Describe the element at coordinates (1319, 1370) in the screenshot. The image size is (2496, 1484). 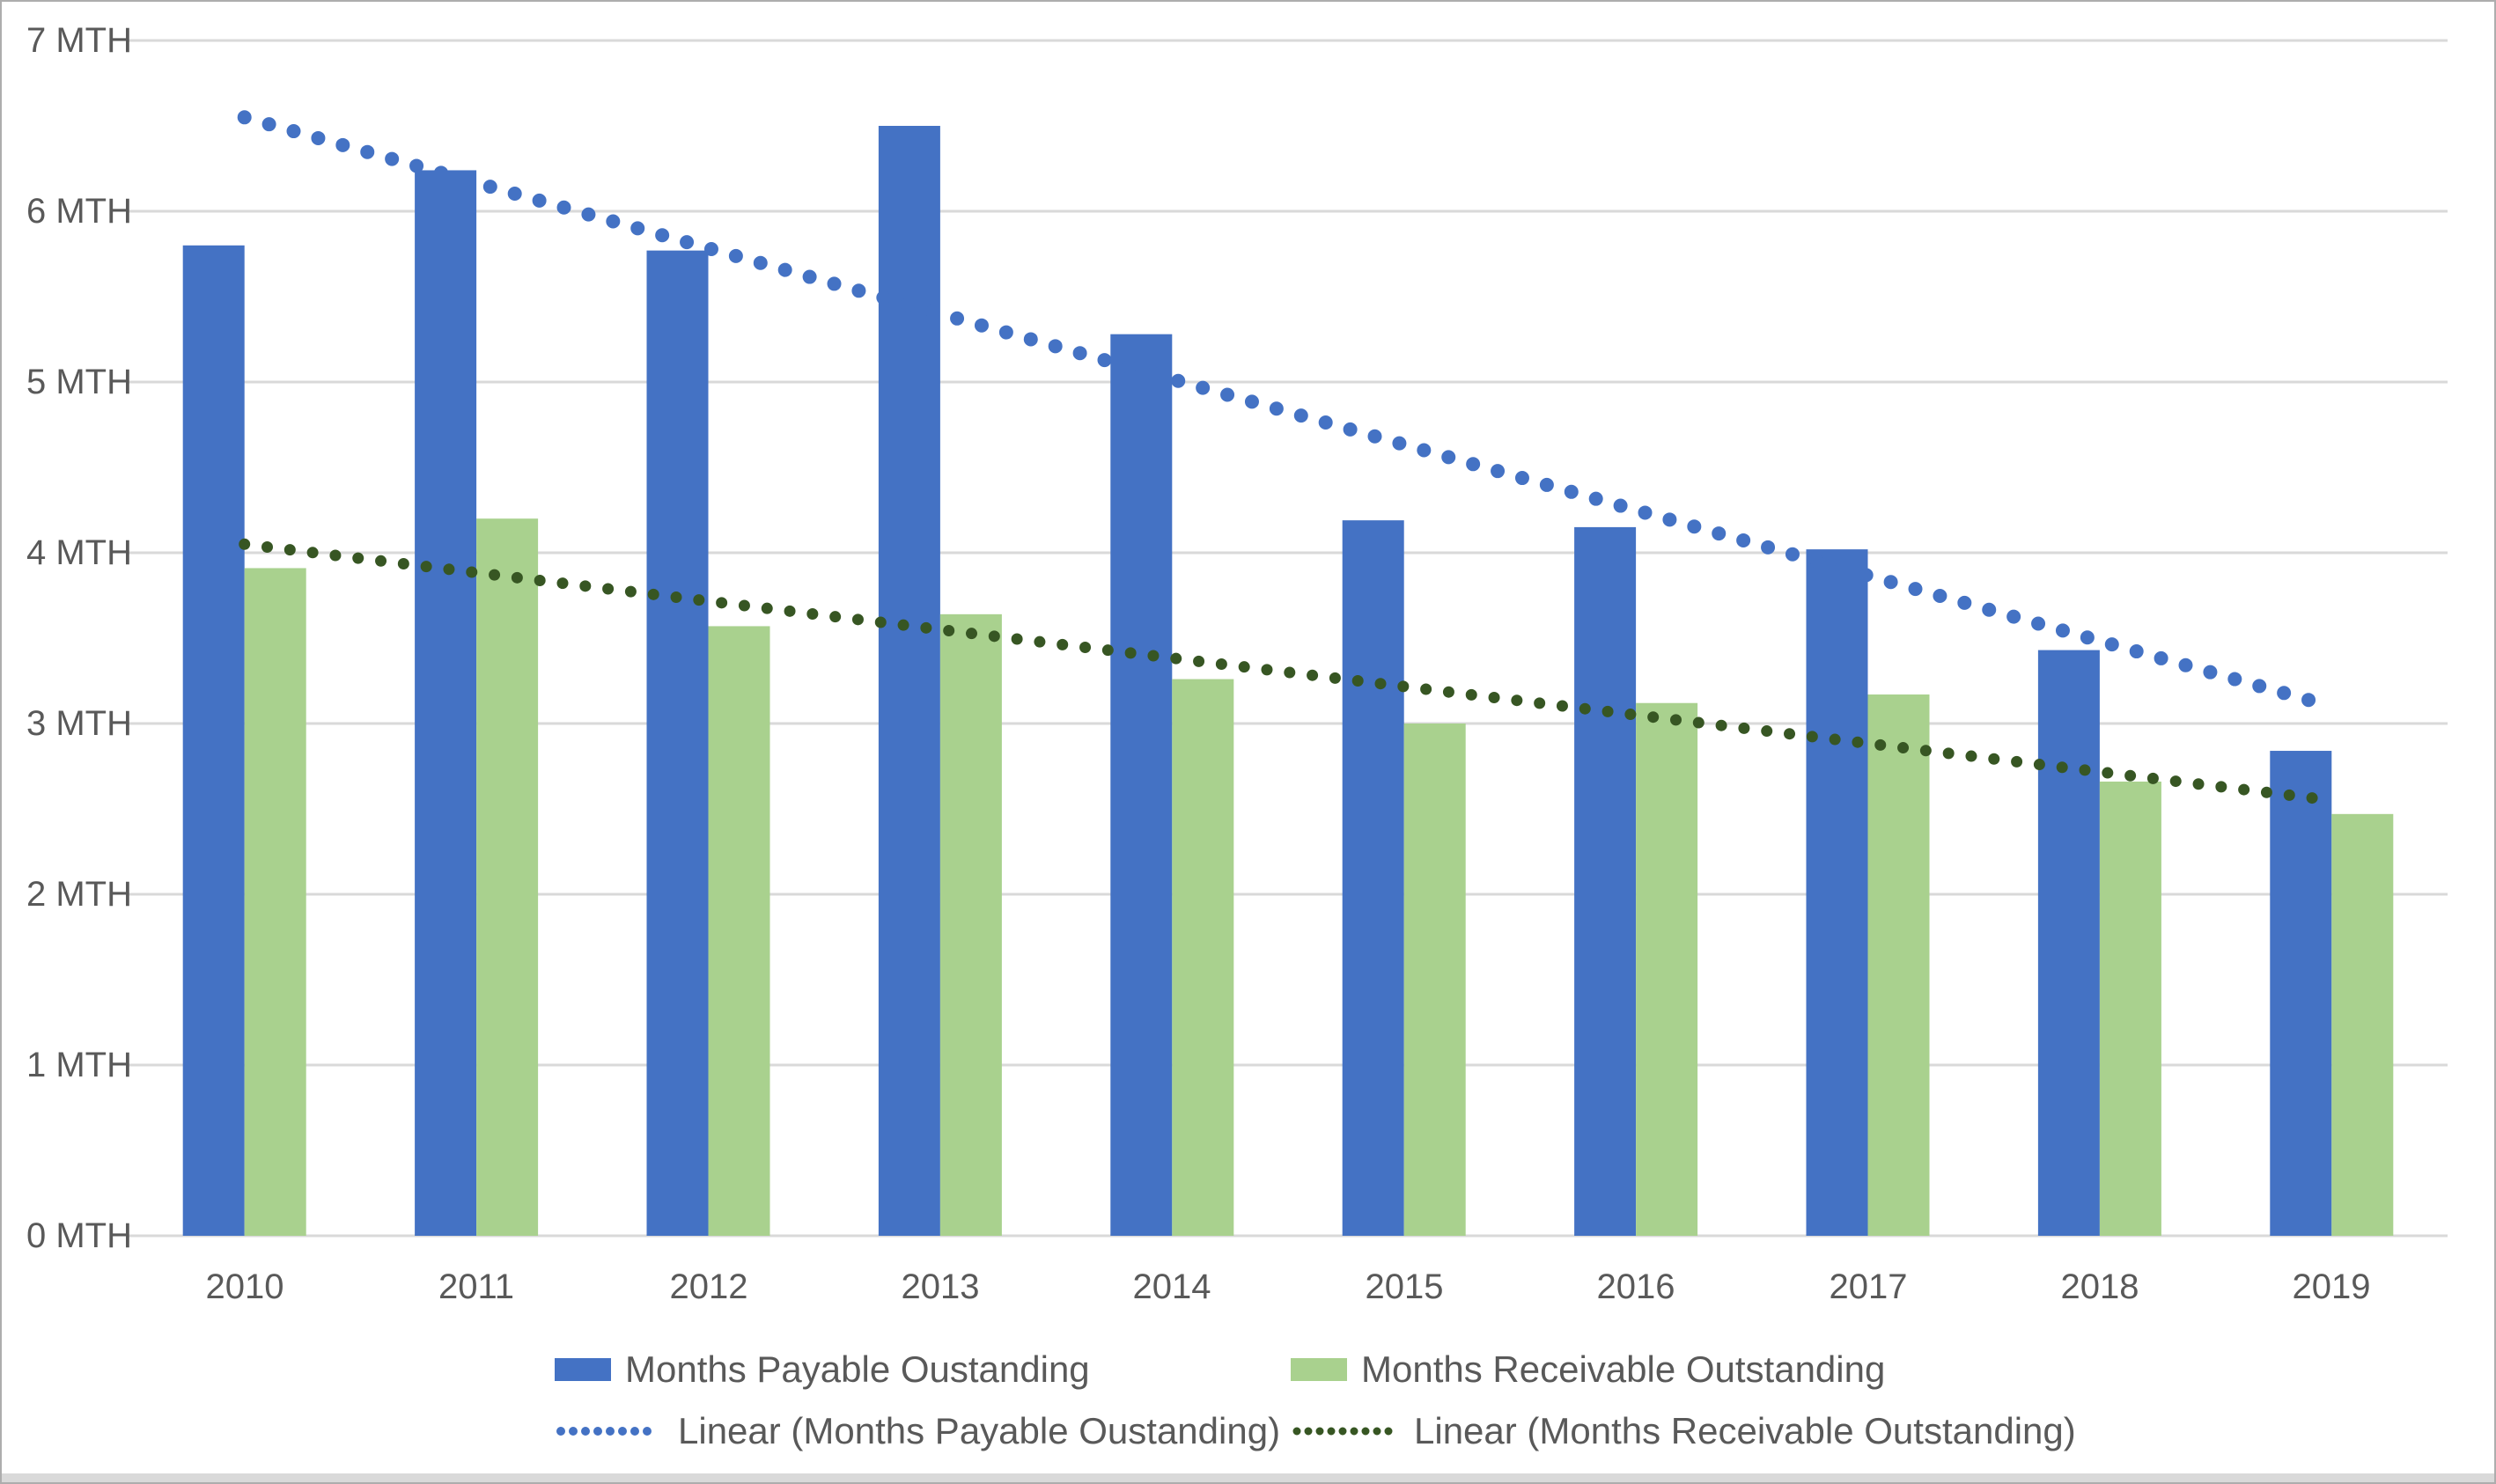
I see `receivable-swatch` at that location.